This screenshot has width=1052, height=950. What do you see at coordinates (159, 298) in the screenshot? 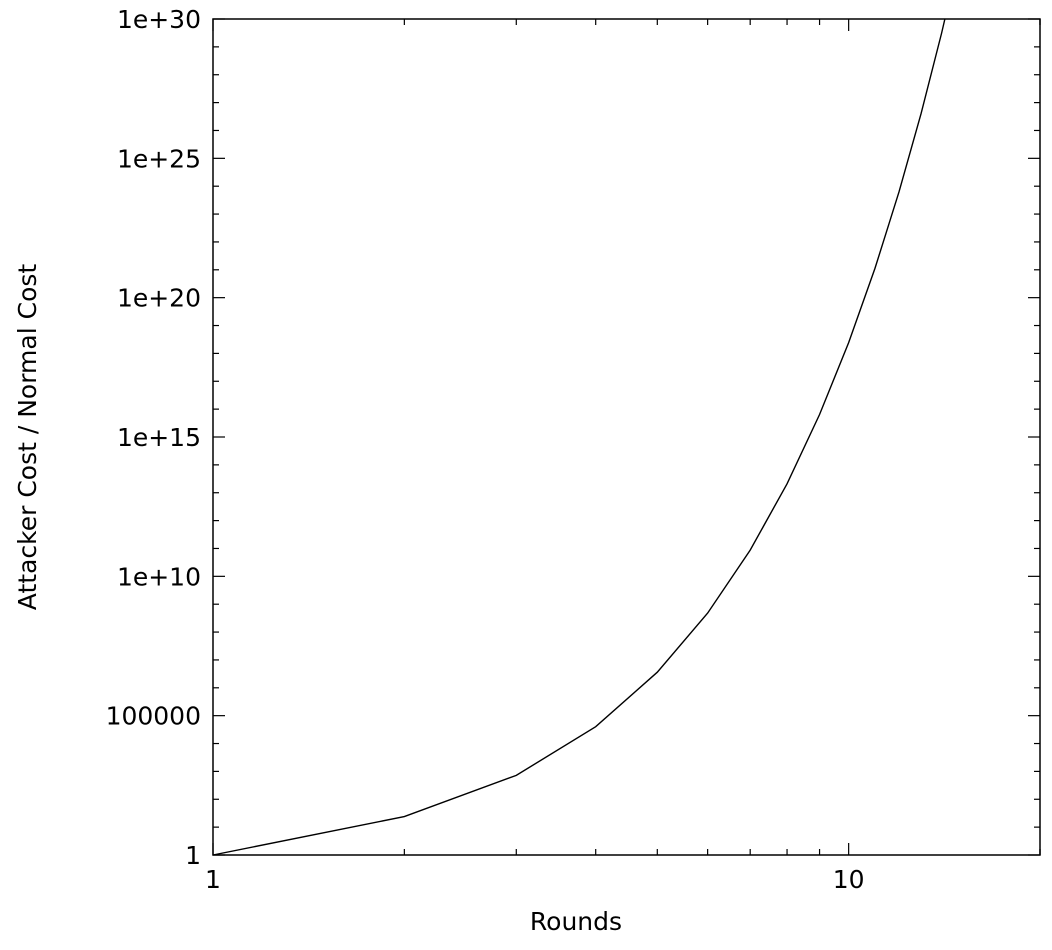
I see `y-tick-label: 1e+20` at bounding box center [159, 298].